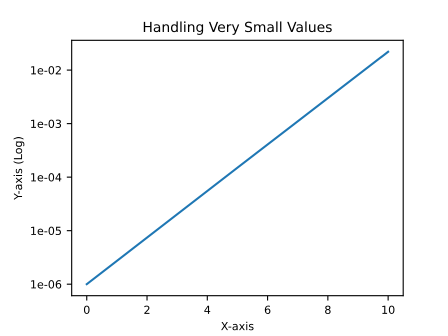 The image size is (448, 336). What do you see at coordinates (147, 310) in the screenshot?
I see `x-tick-label: 2` at bounding box center [147, 310].